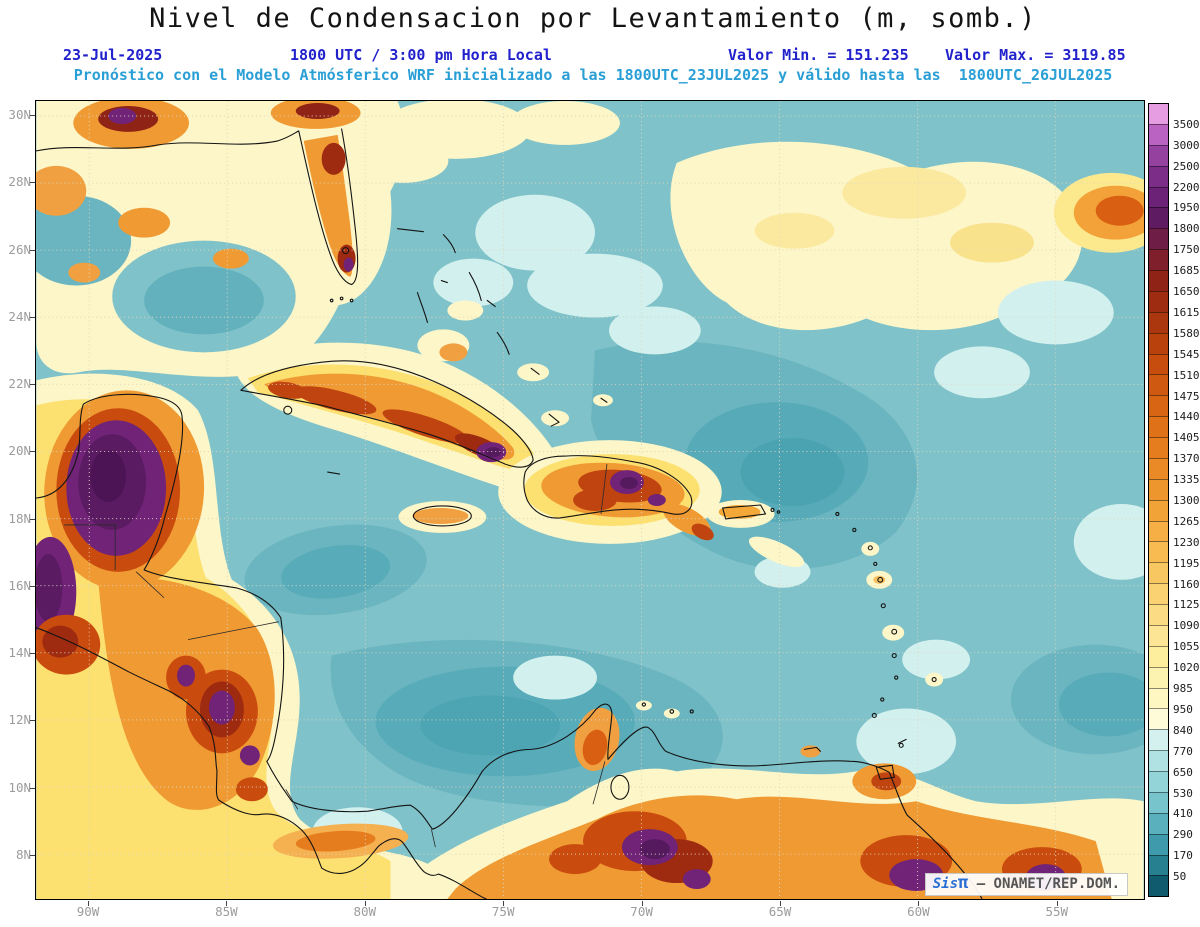 Image resolution: width=1200 pixels, height=927 pixels. What do you see at coordinates (963, 883) in the screenshot?
I see `pi-icon: π` at bounding box center [963, 883].